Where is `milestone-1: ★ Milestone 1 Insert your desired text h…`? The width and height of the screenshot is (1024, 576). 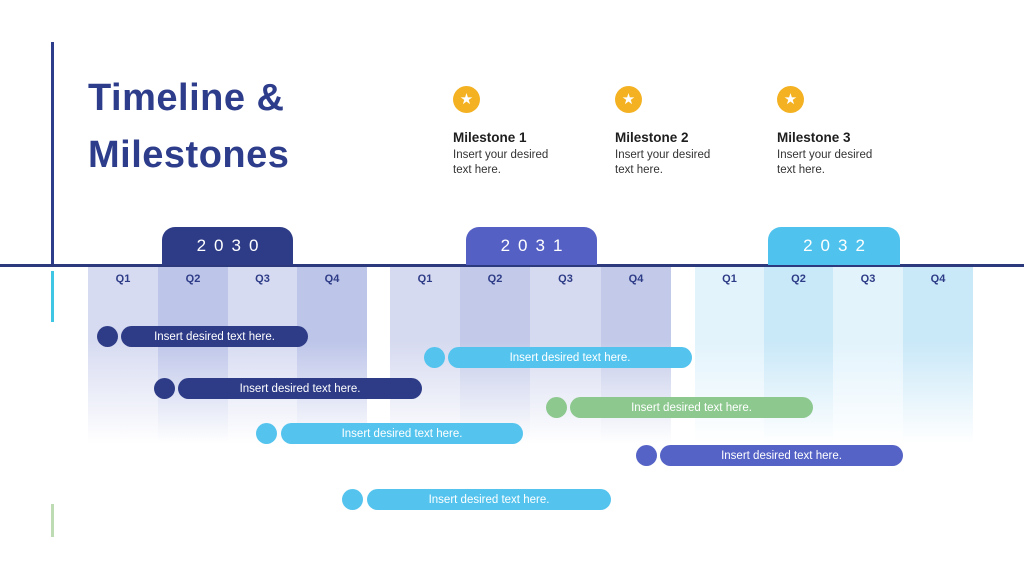 milestone-1: ★ Milestone 1 Insert your desired text h… is located at coordinates (523, 132).